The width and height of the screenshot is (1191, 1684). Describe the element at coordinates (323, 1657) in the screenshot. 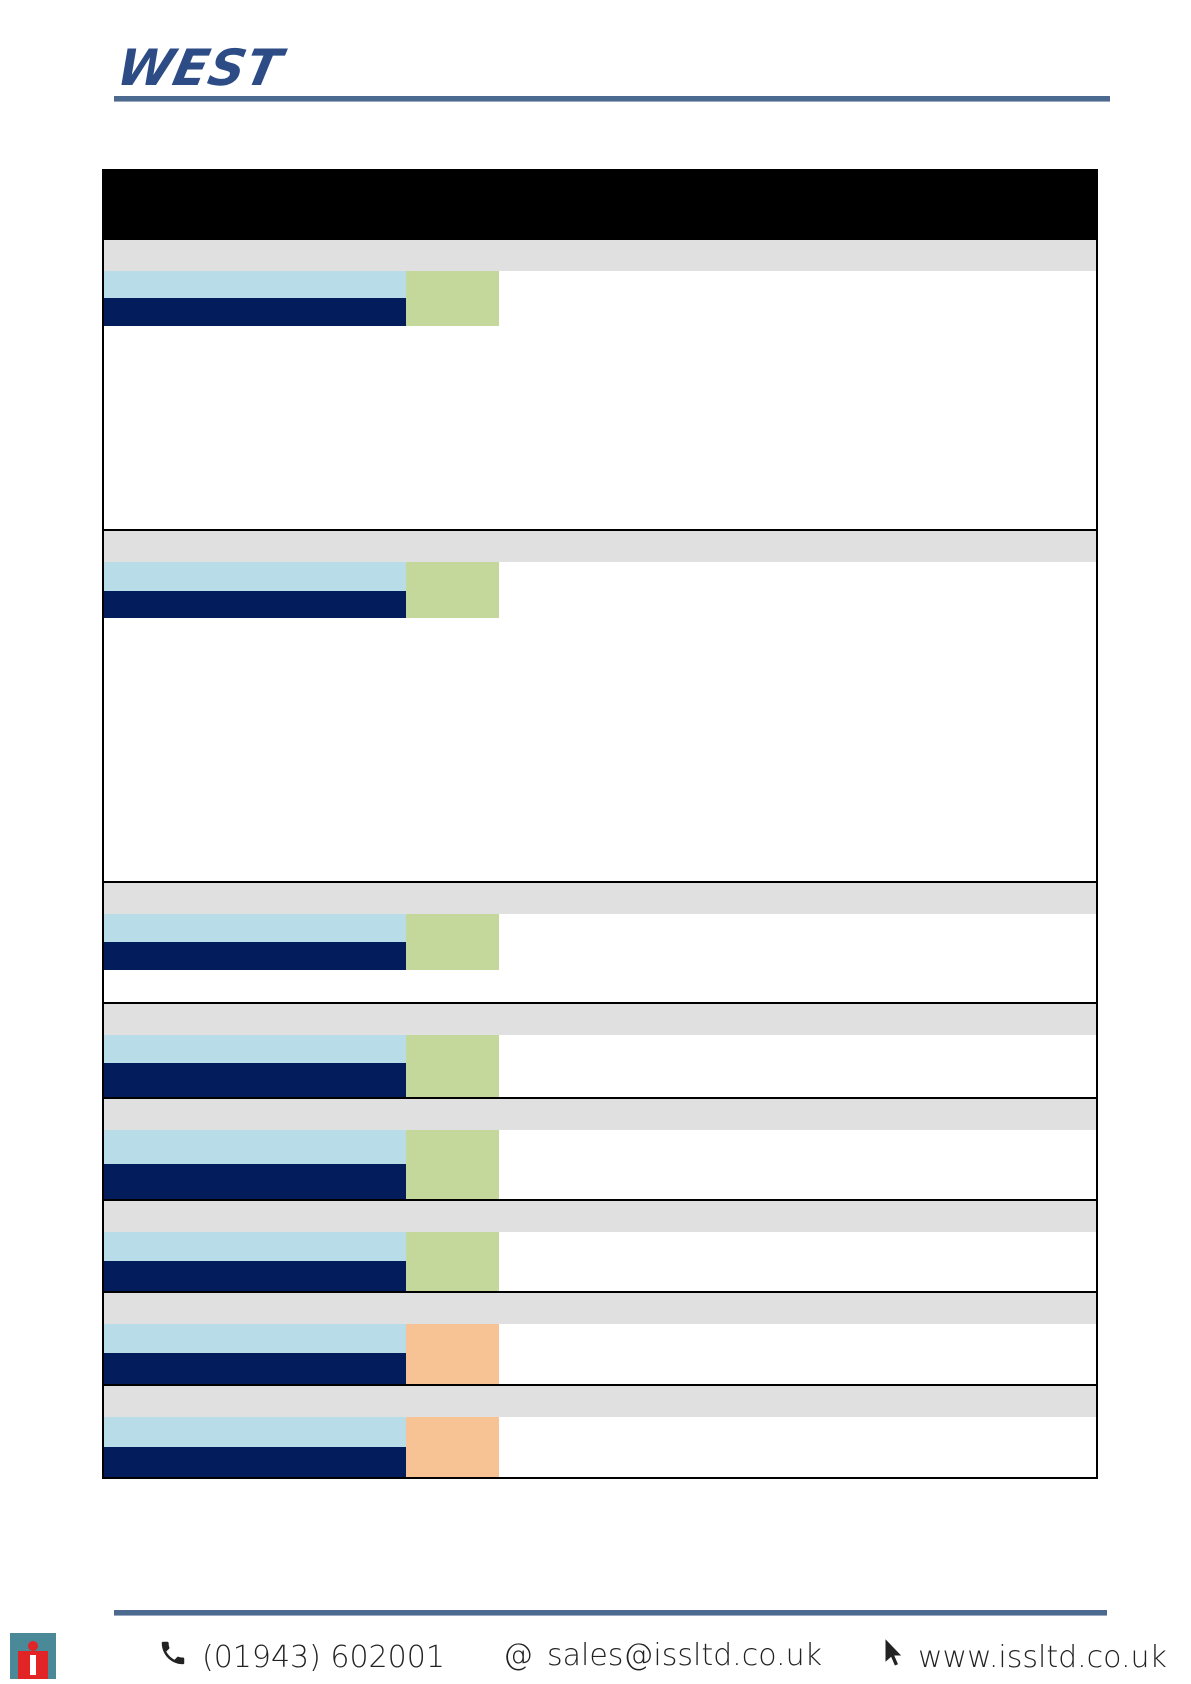

I see `phone-number: (01943) 602001` at that location.